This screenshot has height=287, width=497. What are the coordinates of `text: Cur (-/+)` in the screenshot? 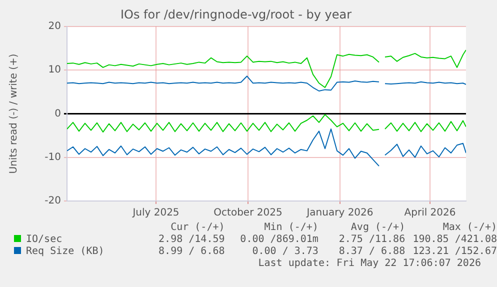 It's located at (197, 228).